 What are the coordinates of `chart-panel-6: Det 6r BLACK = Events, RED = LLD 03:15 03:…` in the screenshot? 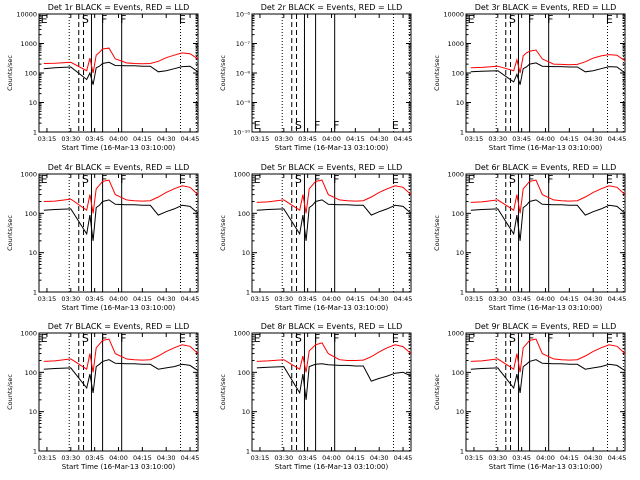 It's located at (529, 237).